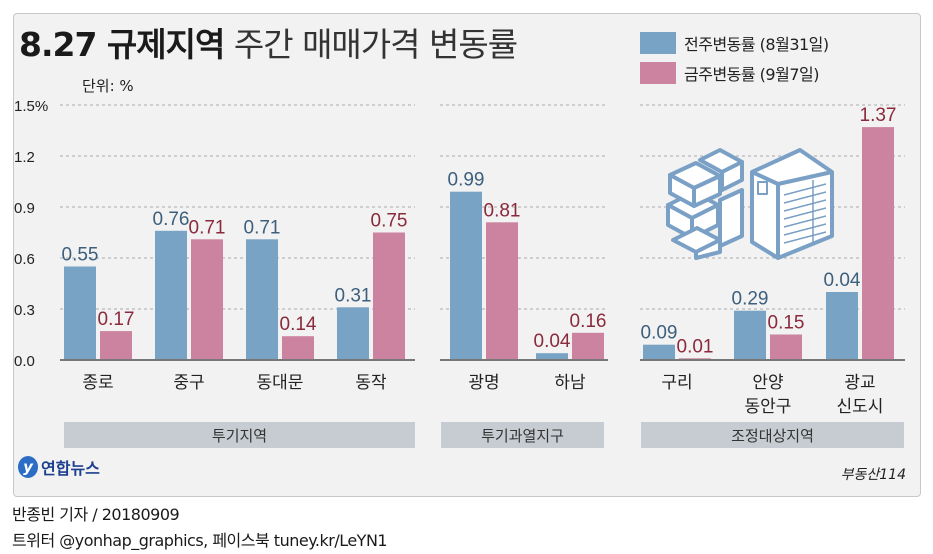 The width and height of the screenshot is (933, 554). I want to click on title-bold: 8.27 규제지역, so click(122, 44).